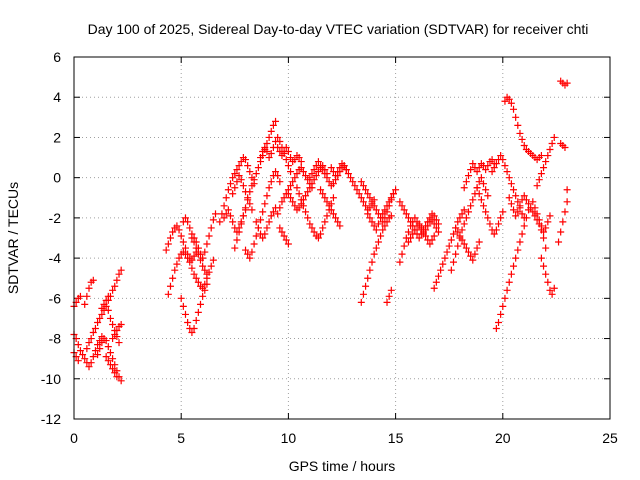  I want to click on series-sat-m, so click(194, 308).